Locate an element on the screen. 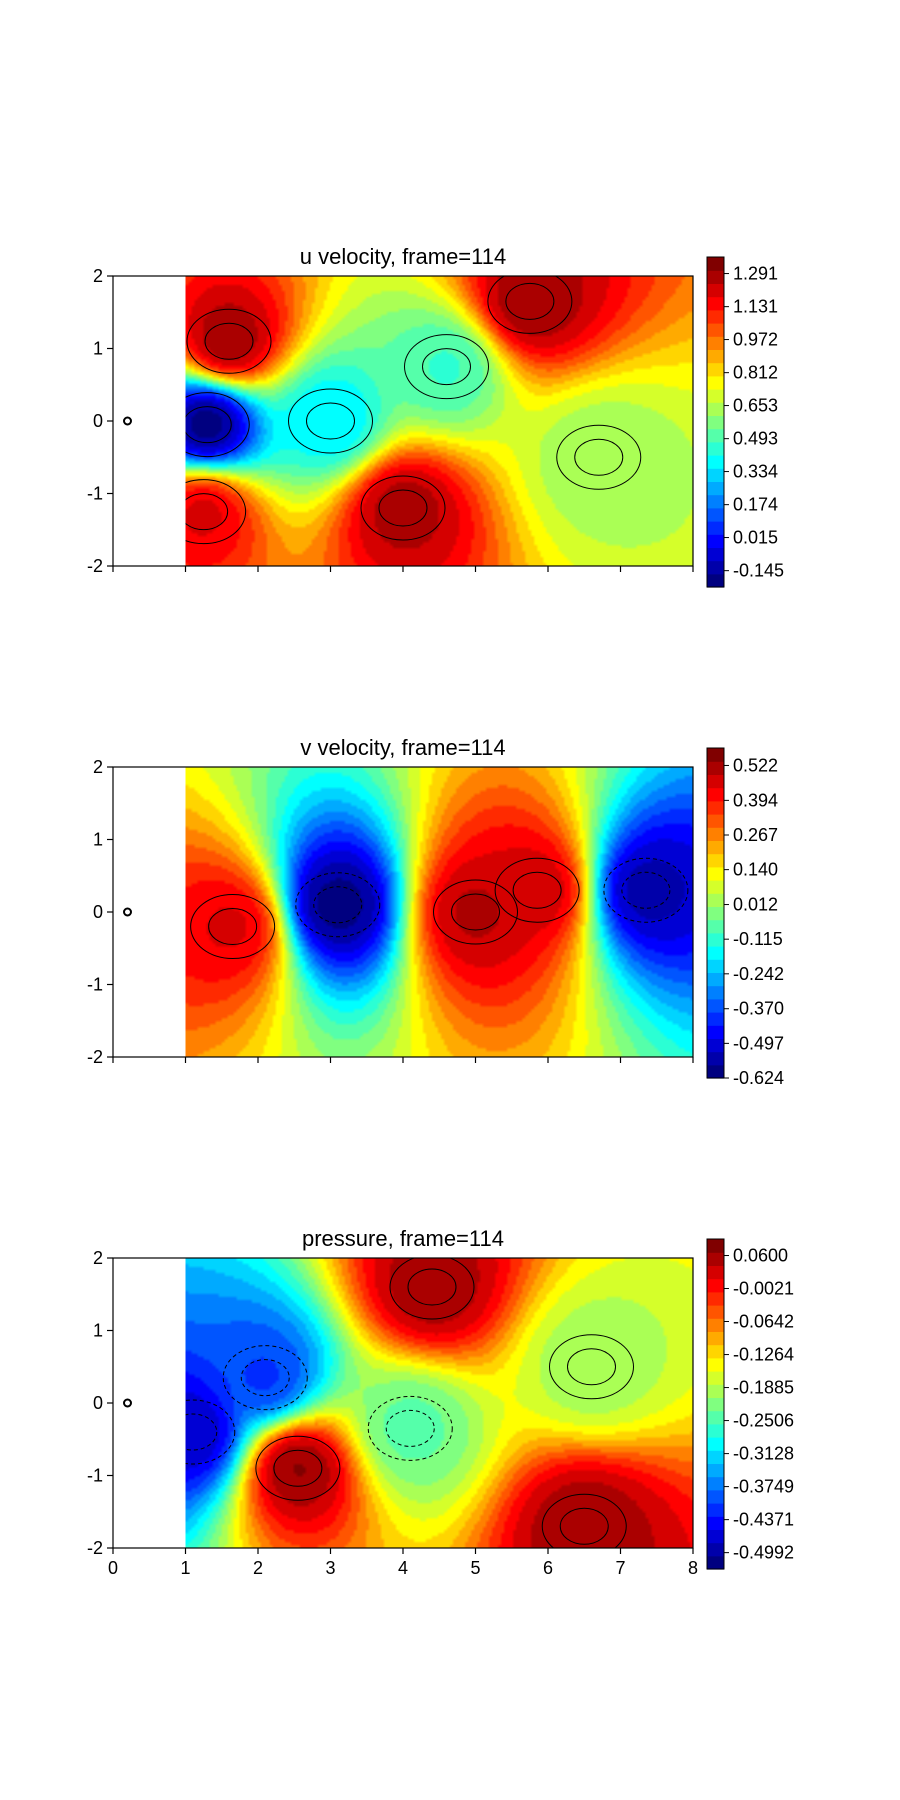 This screenshot has height=1800, width=900. chart-title: u velocity, frame=114 is located at coordinates (403, 256).